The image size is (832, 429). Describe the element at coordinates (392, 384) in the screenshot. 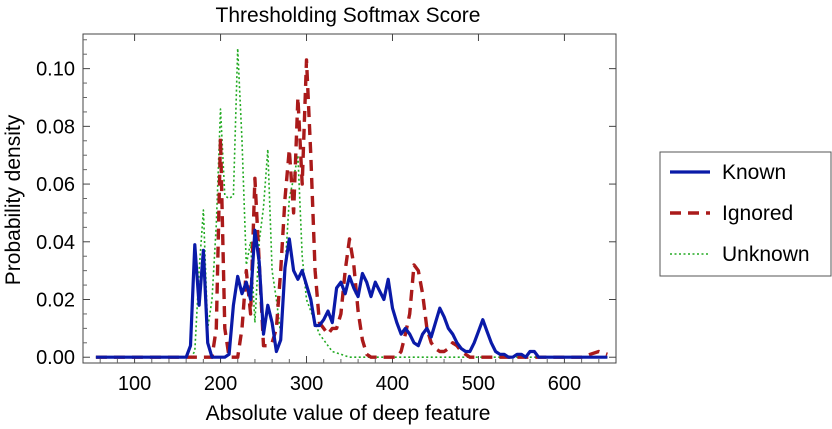

I see `x-tick-label: 400` at that location.